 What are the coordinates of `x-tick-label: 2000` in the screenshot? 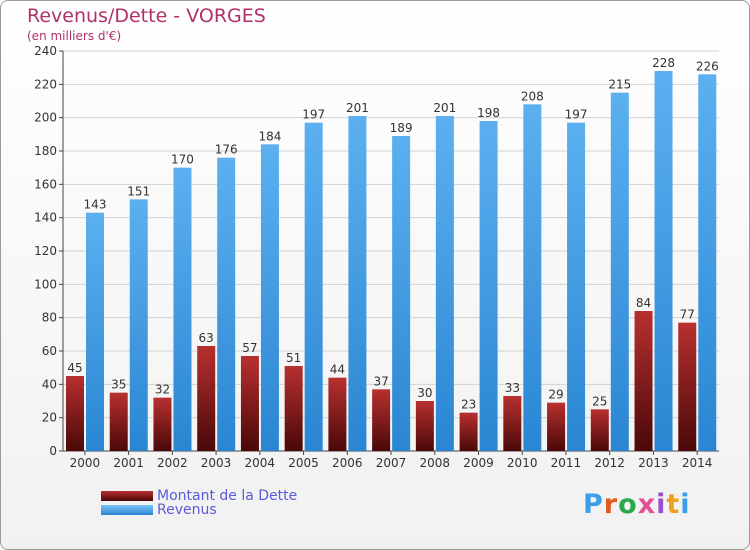 It's located at (85, 463).